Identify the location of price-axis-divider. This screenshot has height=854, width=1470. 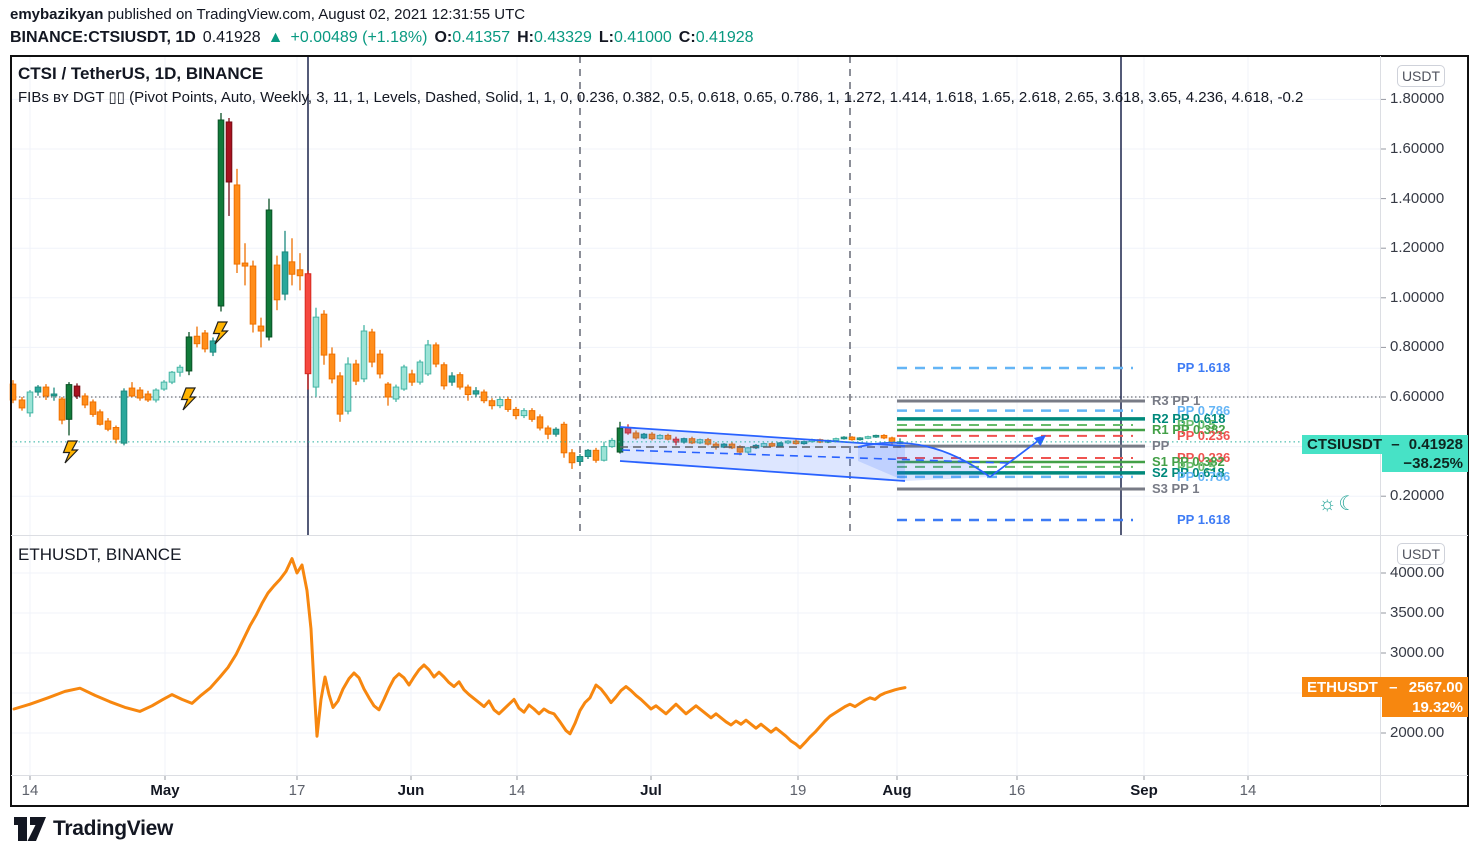
(1380, 431).